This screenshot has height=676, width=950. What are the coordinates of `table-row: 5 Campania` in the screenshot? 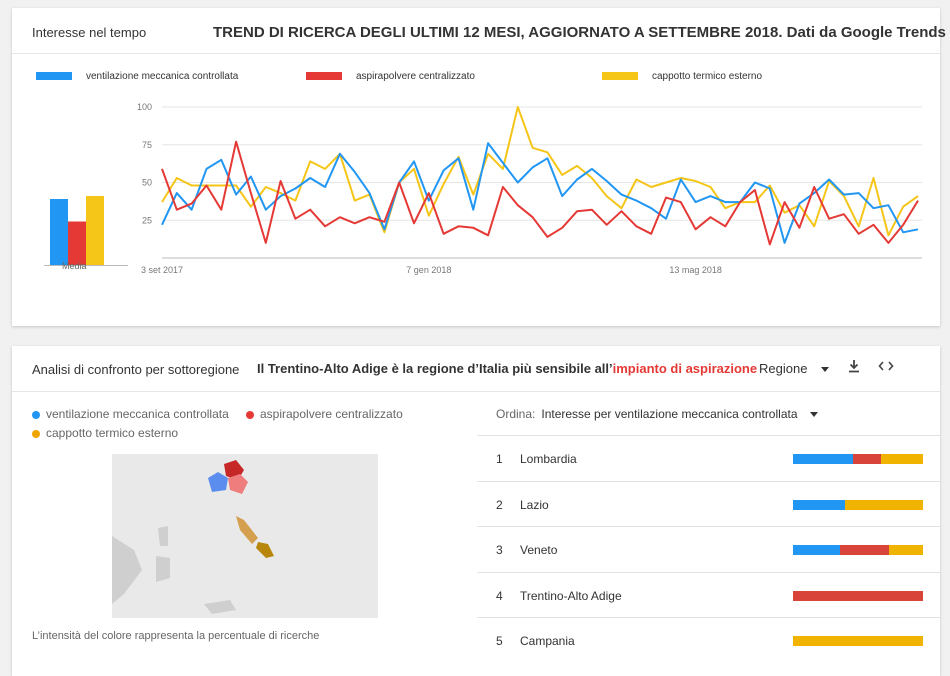 It's located at (708, 640).